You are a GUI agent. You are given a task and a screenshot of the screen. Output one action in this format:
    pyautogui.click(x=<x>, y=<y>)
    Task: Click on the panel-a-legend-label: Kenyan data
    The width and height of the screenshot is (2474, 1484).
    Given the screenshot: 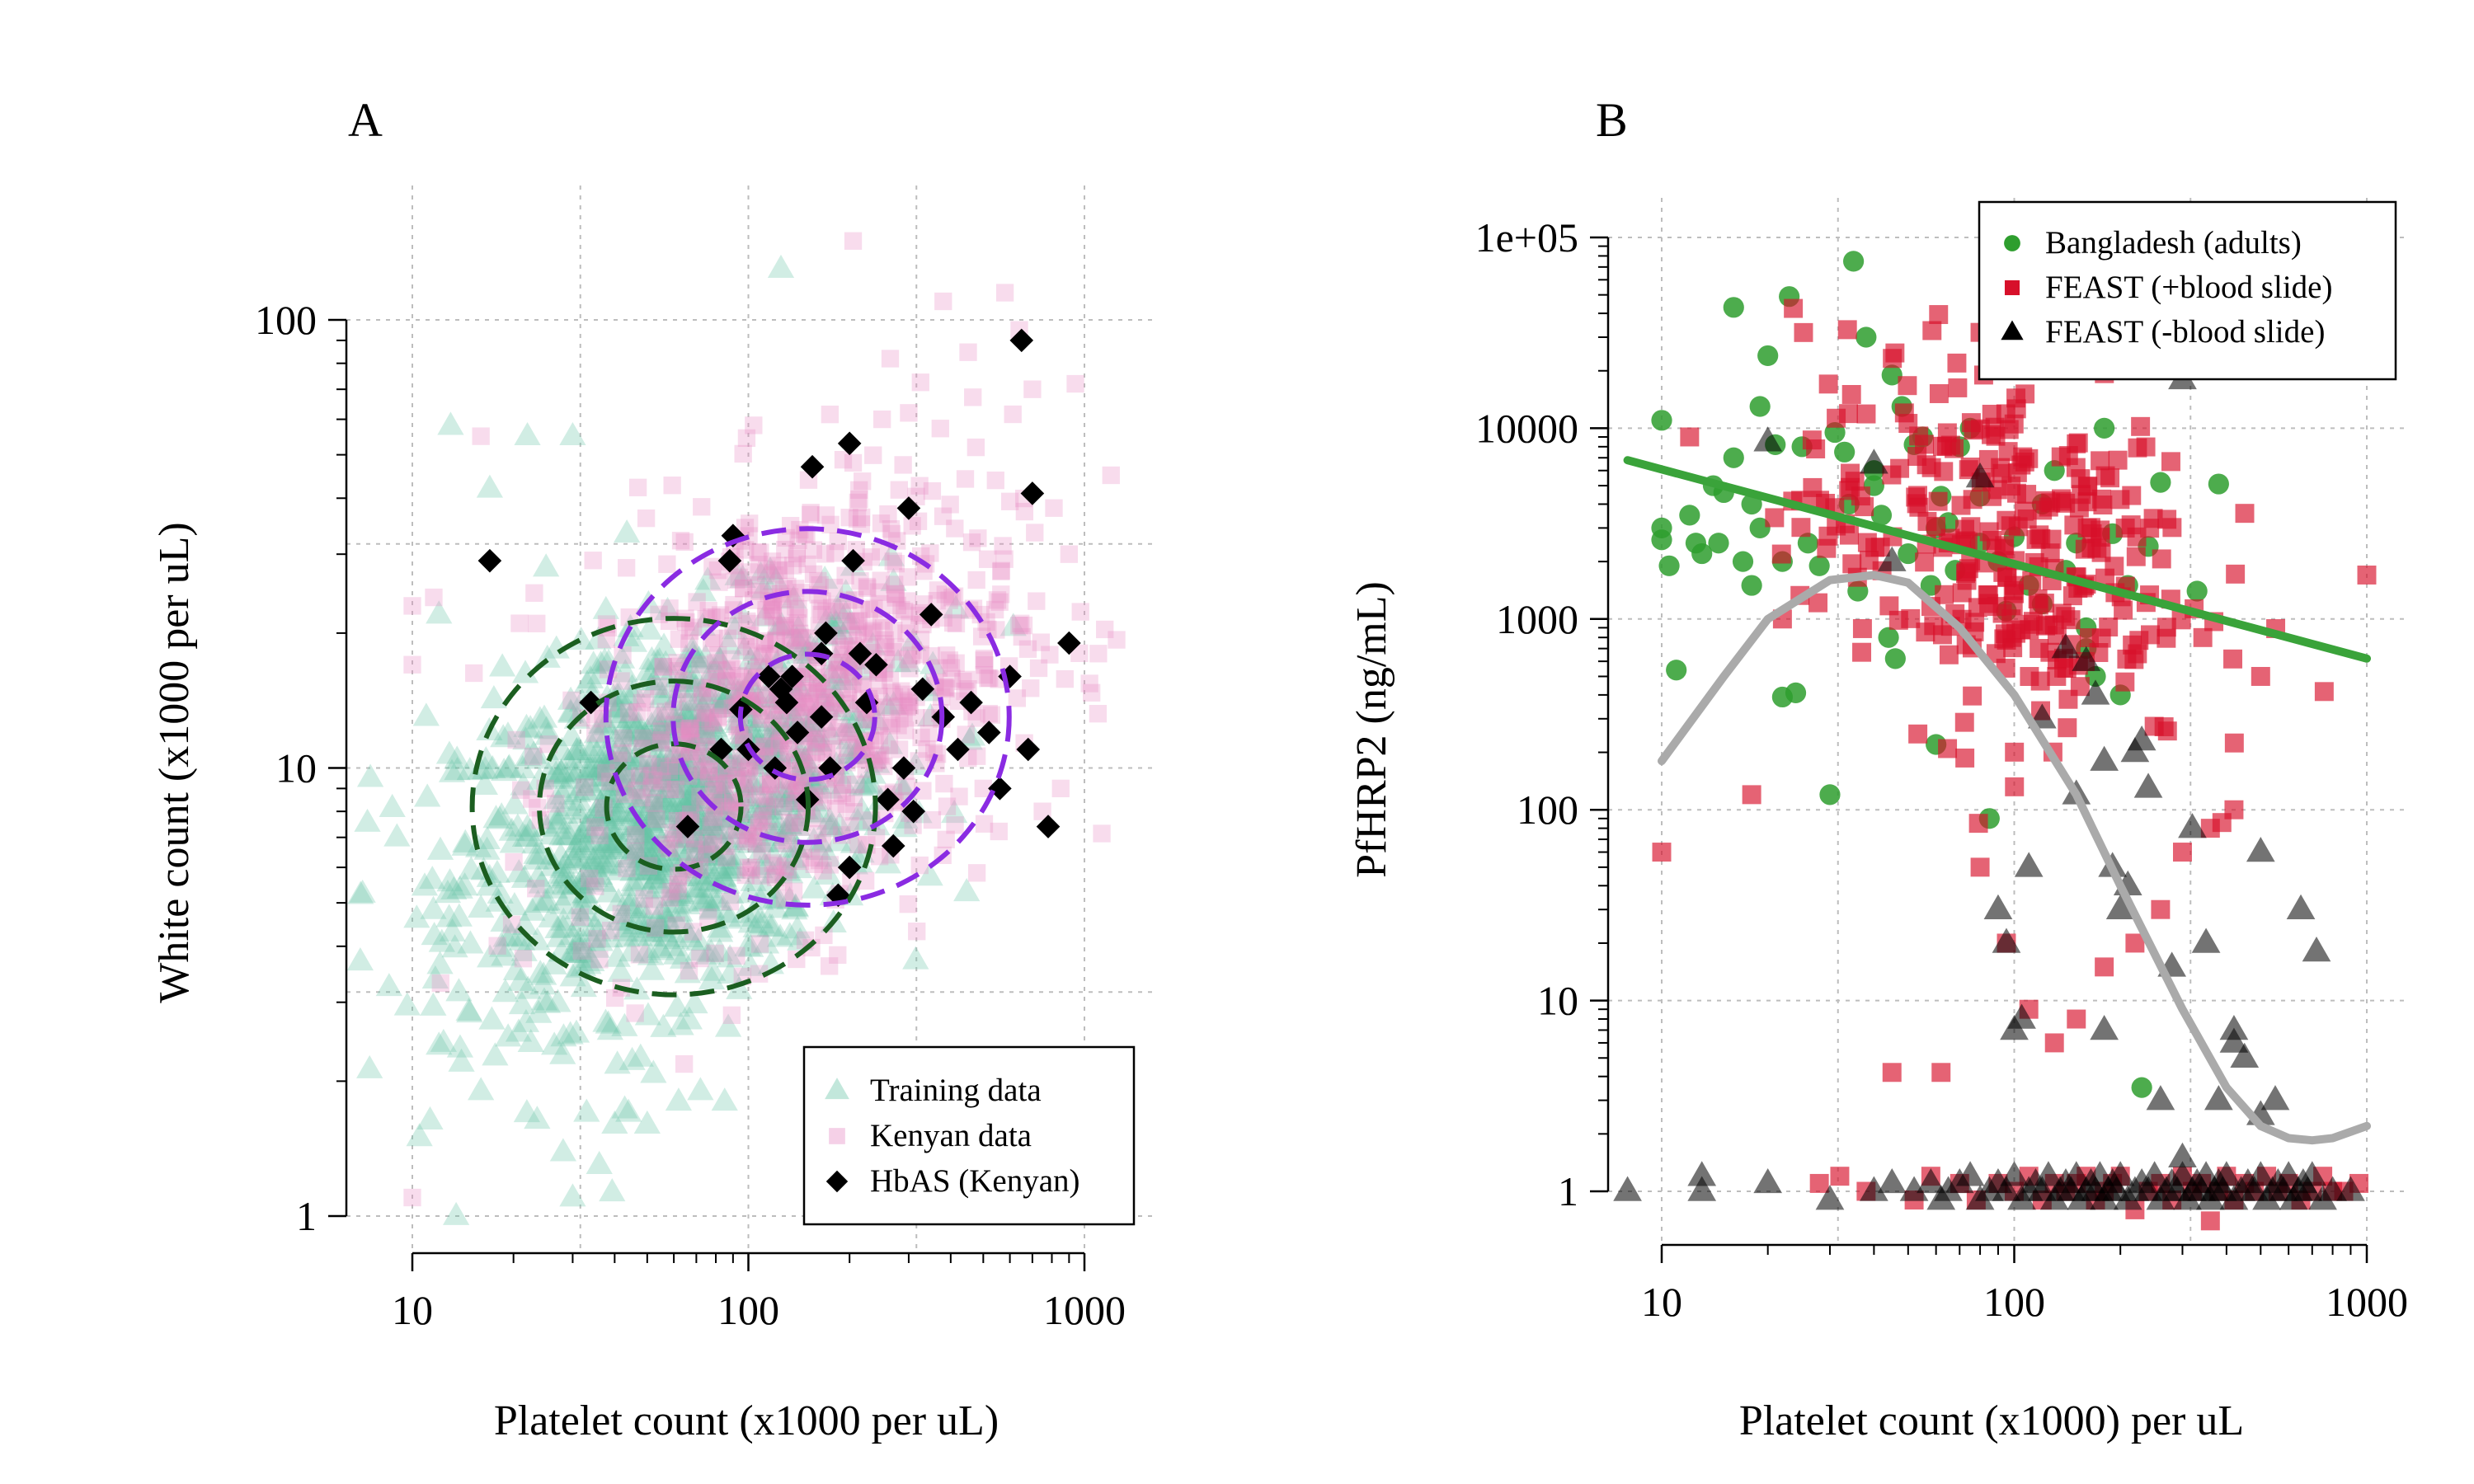 What is the action you would take?
    pyautogui.click(x=951, y=1135)
    